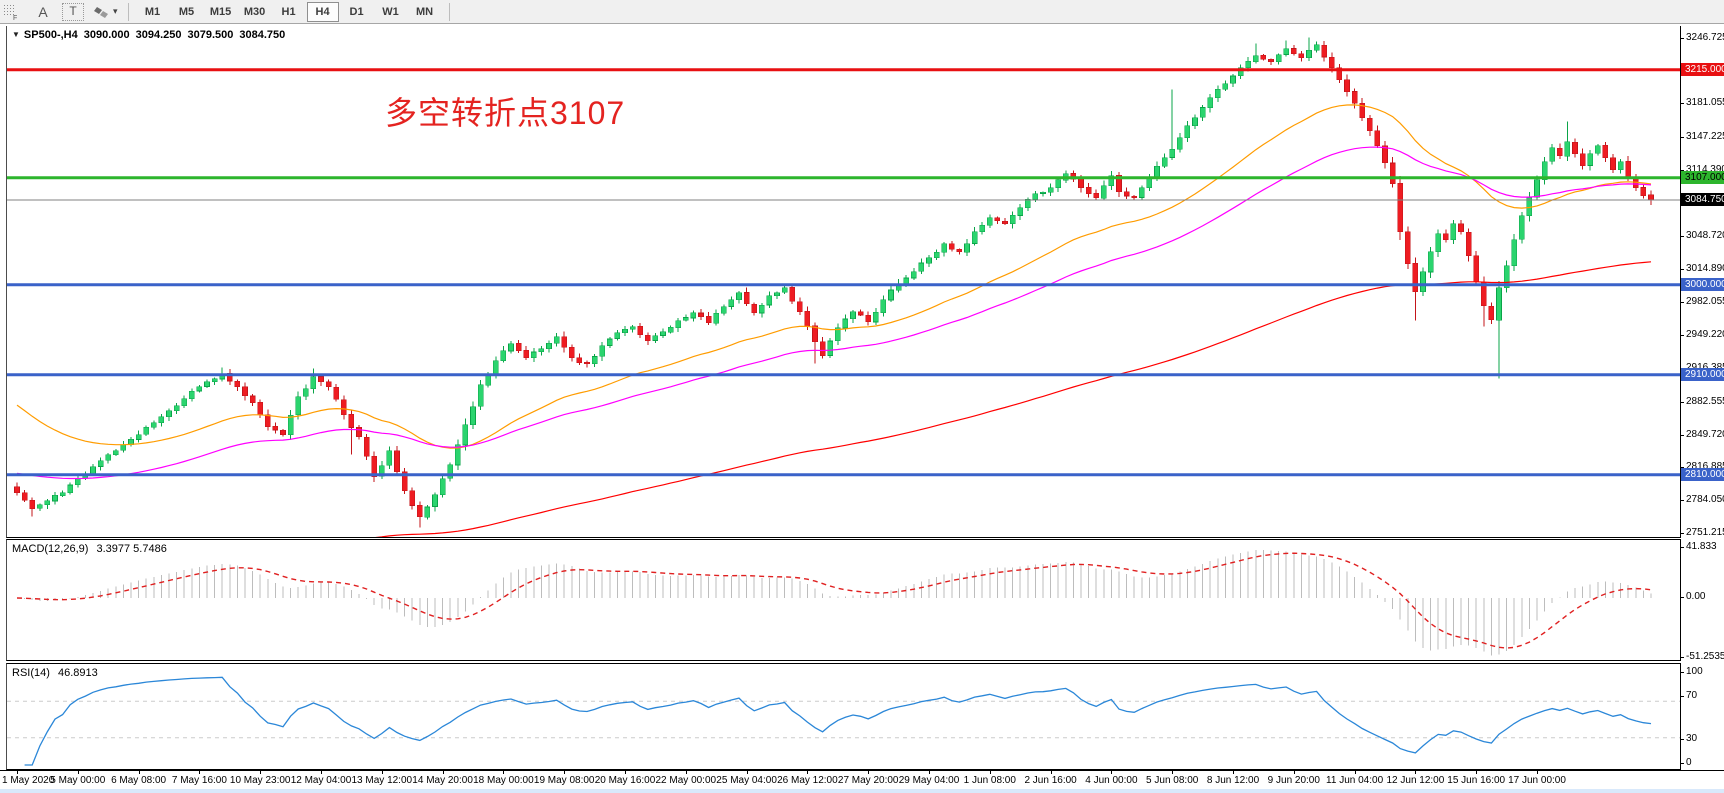 This screenshot has height=793, width=1724. I want to click on price-tick-label: 2784.050, so click(1705, 499).